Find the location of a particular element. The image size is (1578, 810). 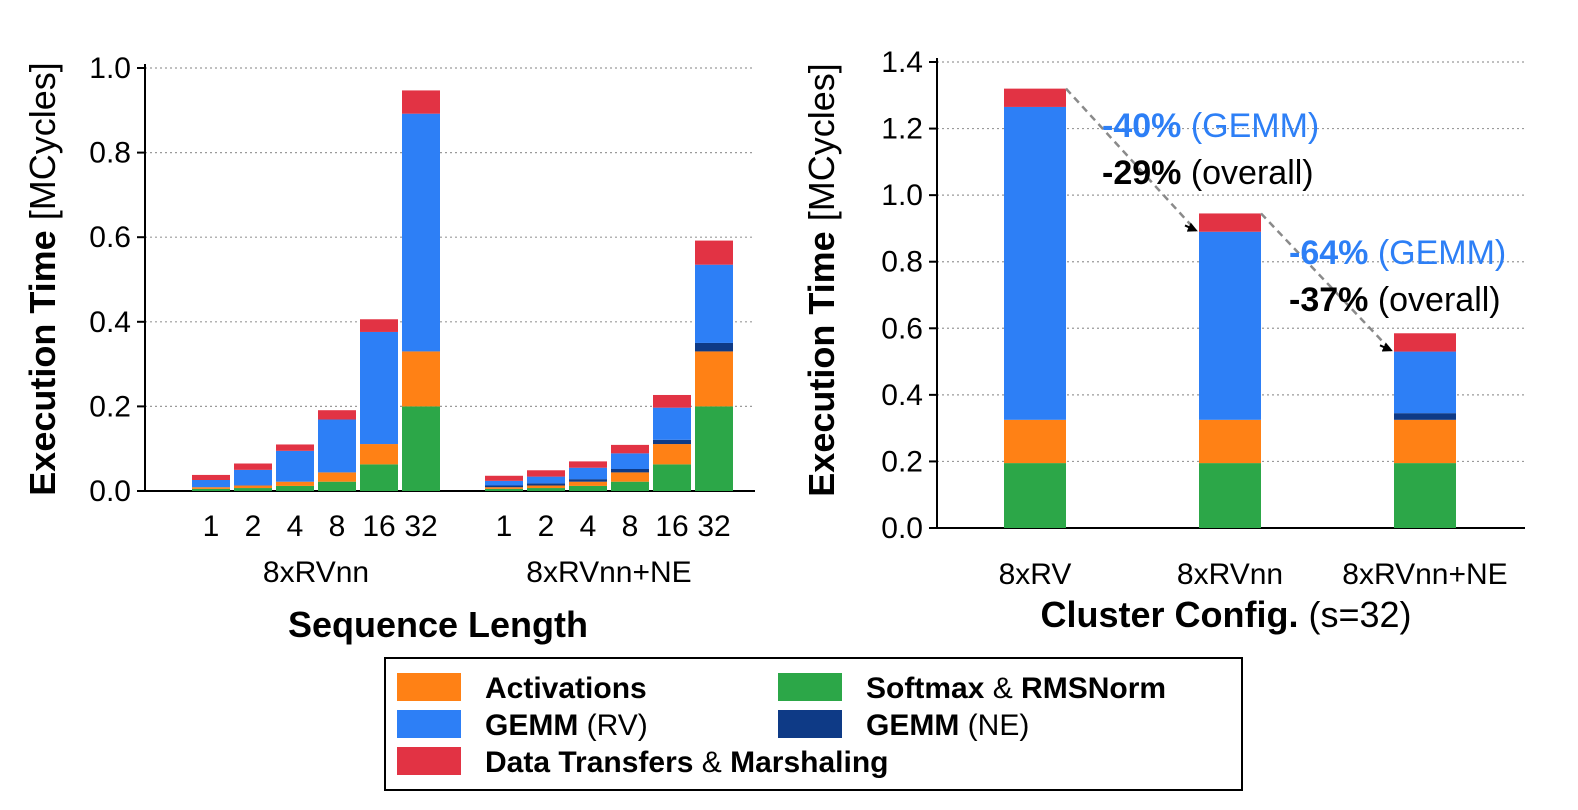

right-y-tick-label: 1.4 is located at coordinates (902, 62).